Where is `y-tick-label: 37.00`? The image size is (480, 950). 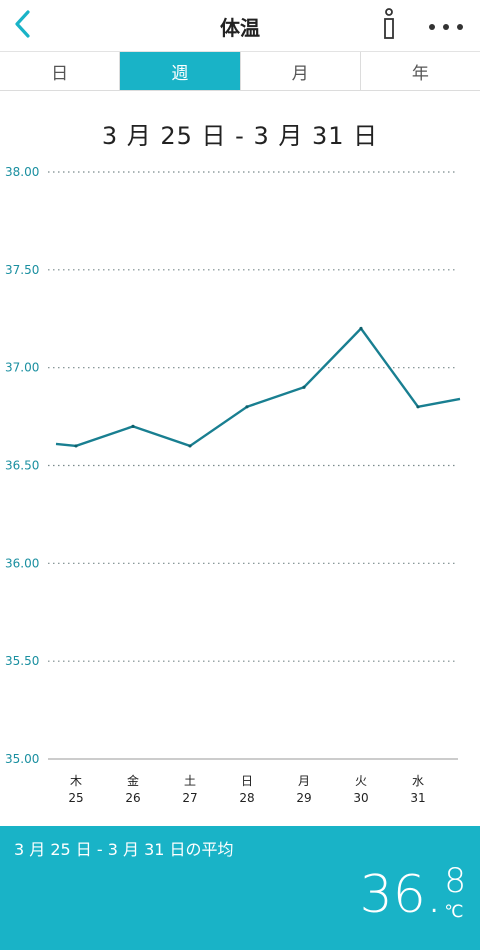 y-tick-label: 37.00 is located at coordinates (22, 368).